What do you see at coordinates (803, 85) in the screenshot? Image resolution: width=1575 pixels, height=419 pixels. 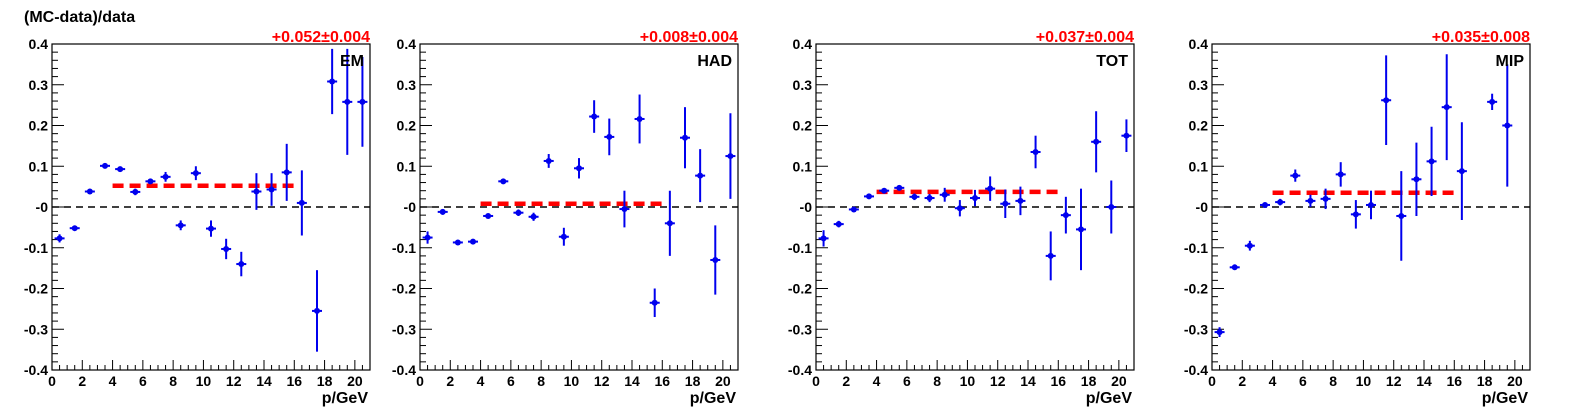 I see `y-tick-label: 0.3` at bounding box center [803, 85].